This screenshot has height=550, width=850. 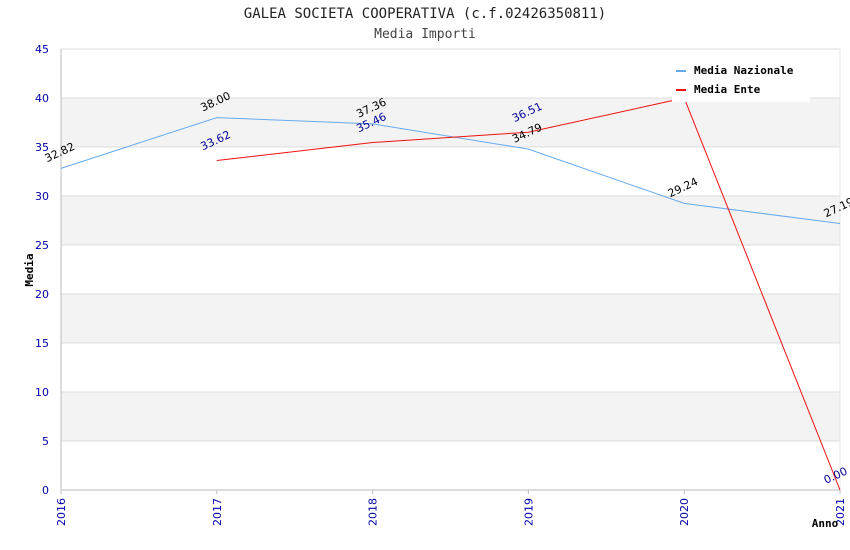 I want to click on x-tick-label: 2021, so click(x=840, y=512).